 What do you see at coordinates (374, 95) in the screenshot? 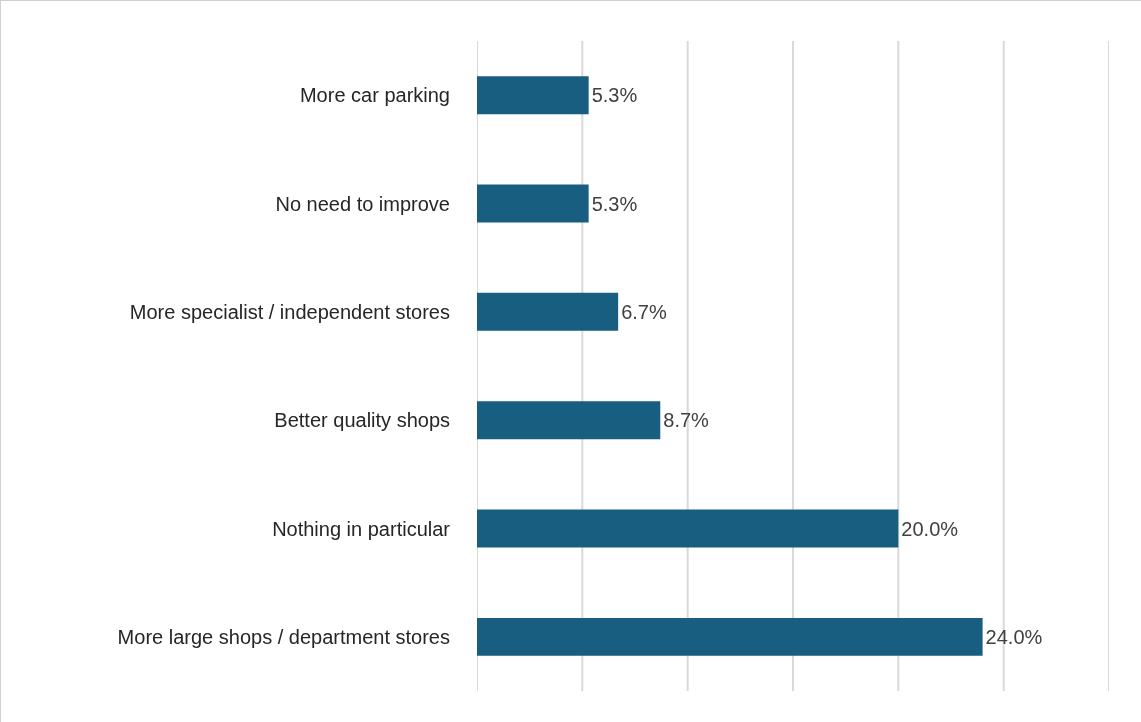
I see `y-tick-label: More car parking` at bounding box center [374, 95].